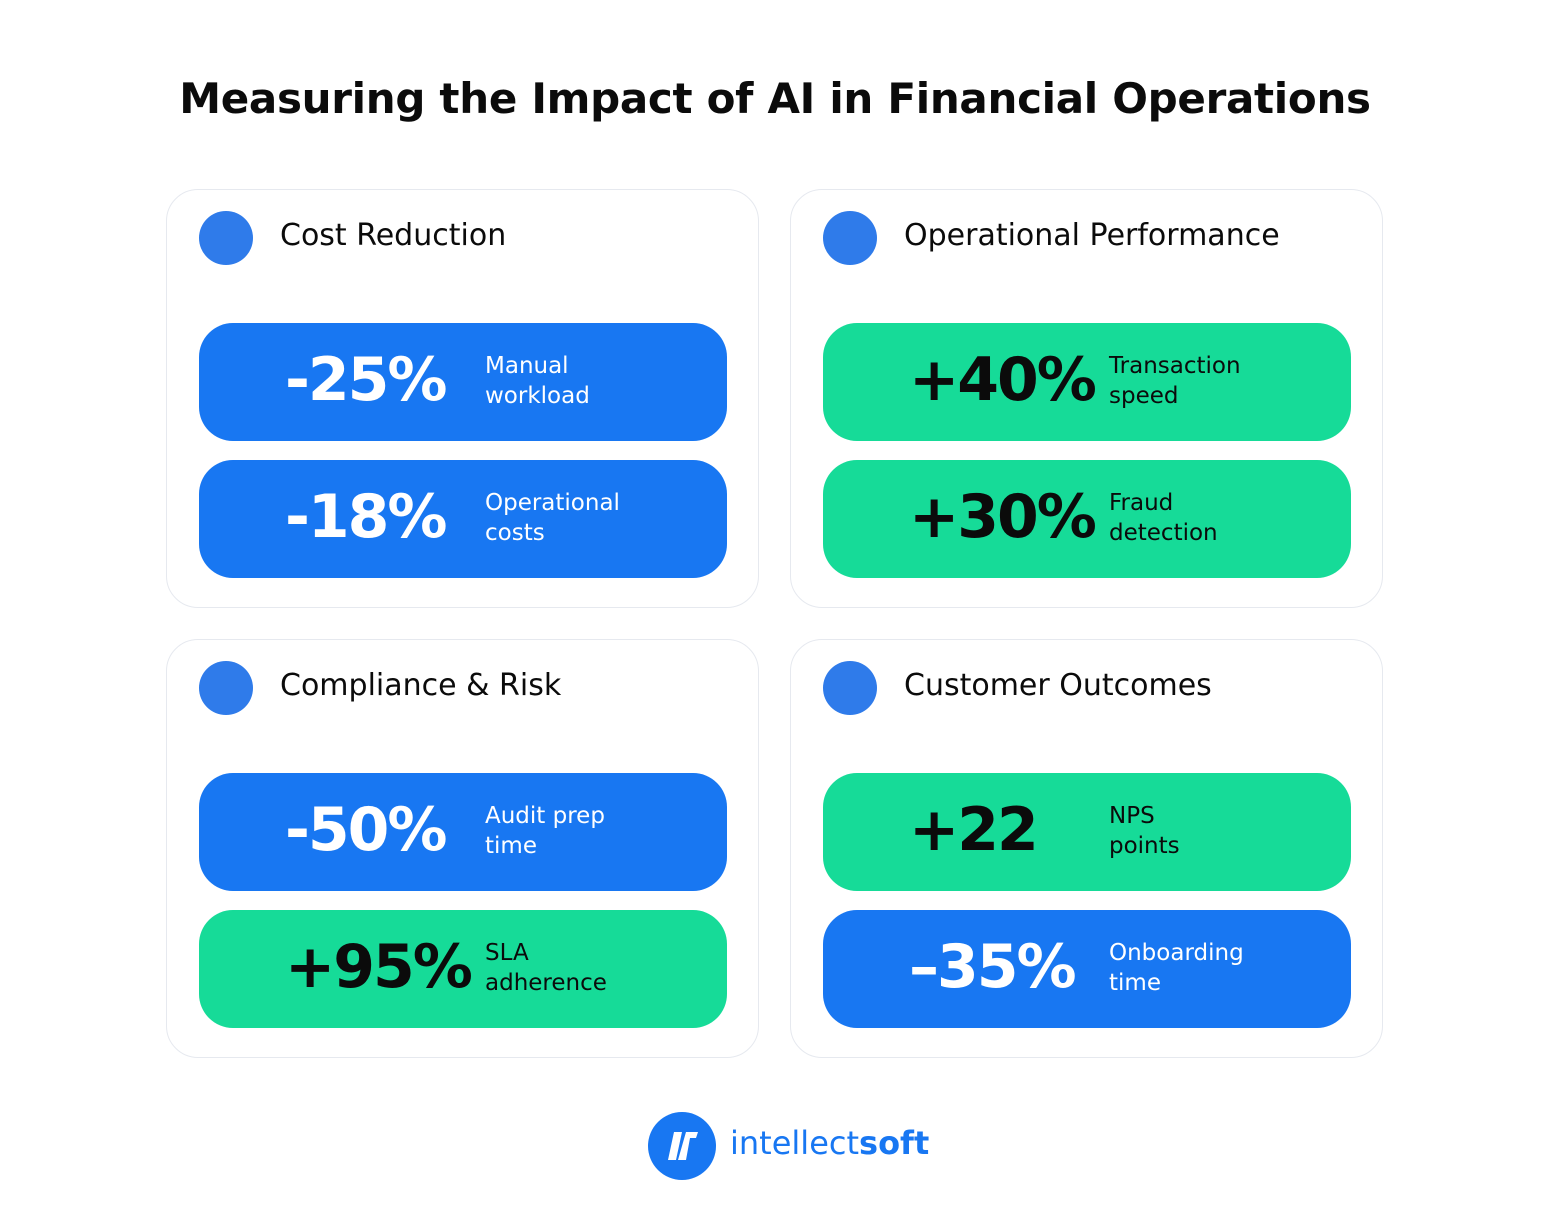  I want to click on metric-tile: +40% Transaction speed, so click(1087, 382).